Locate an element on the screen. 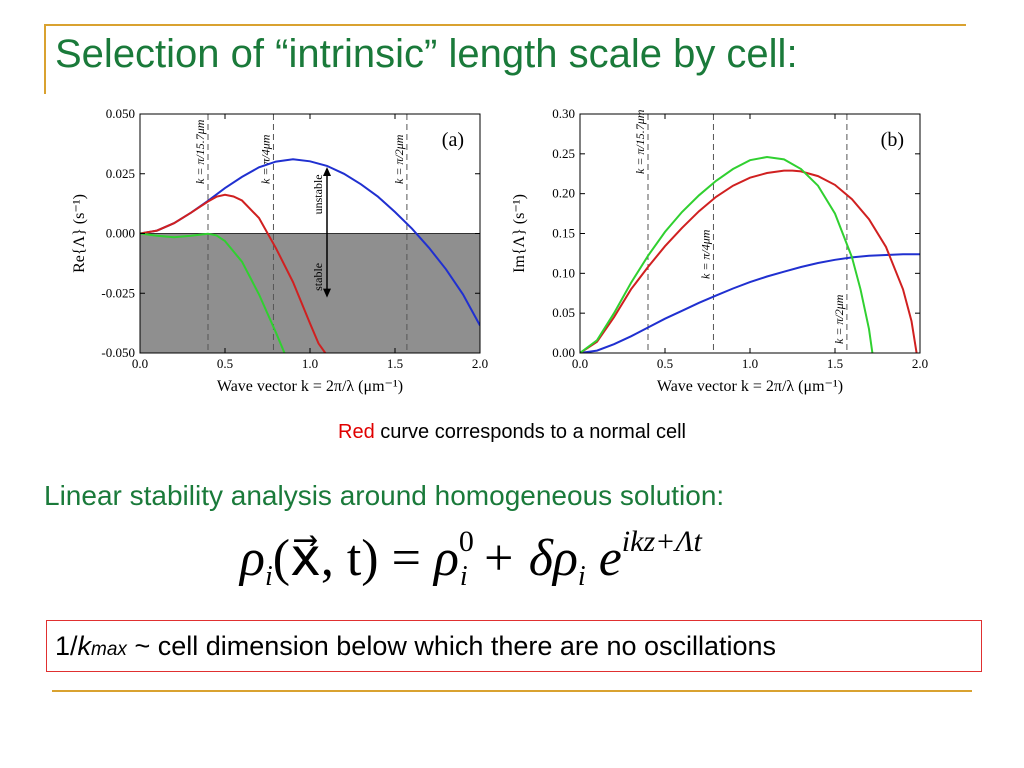  y-tick-label-0: -0.050 is located at coordinates (118, 352).